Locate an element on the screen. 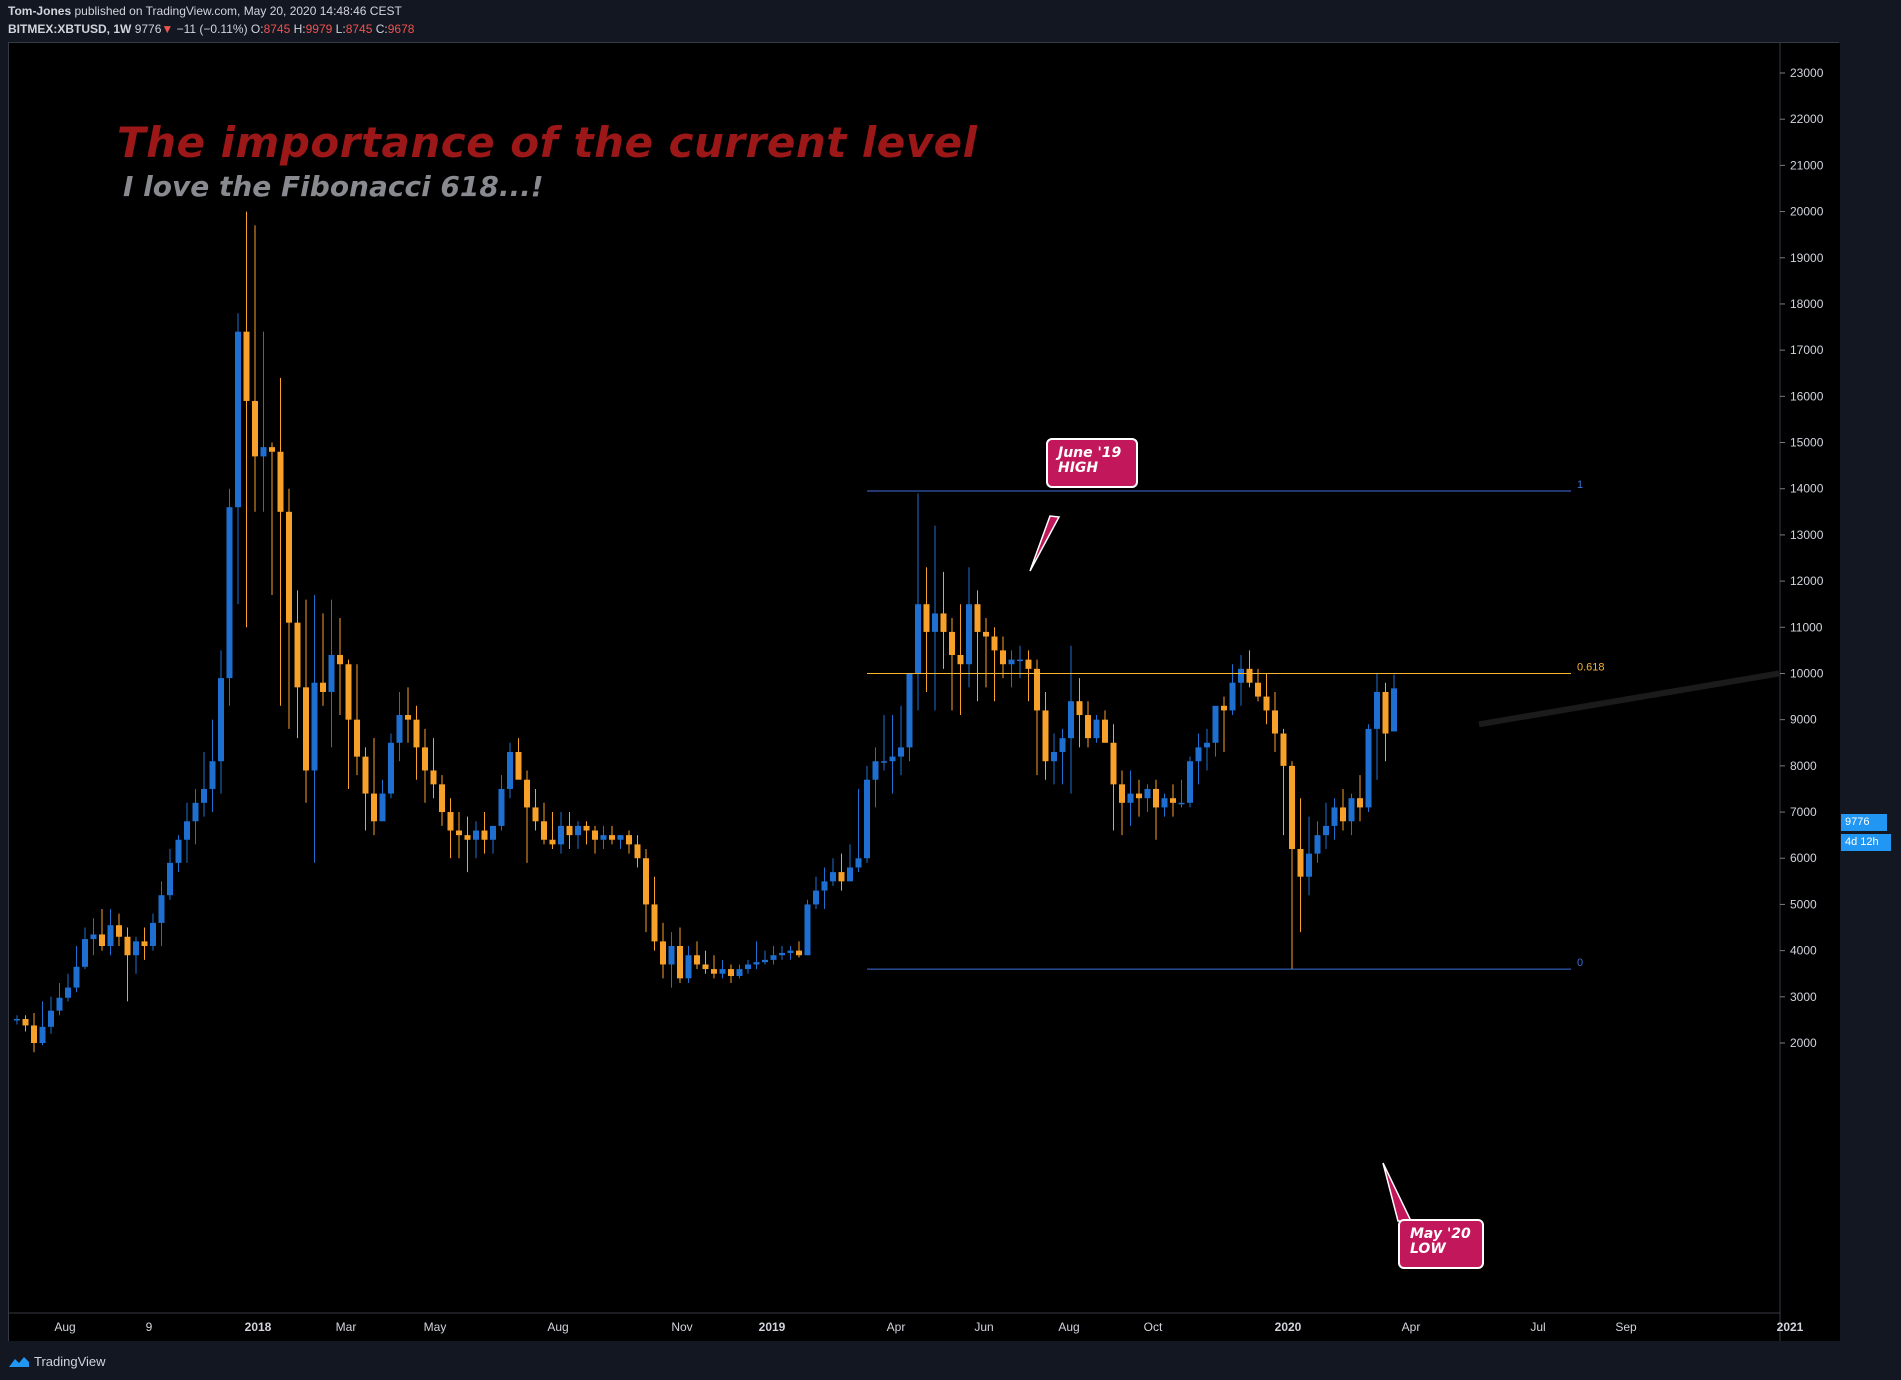  y-tick-label: 8000 is located at coordinates (1803, 766).